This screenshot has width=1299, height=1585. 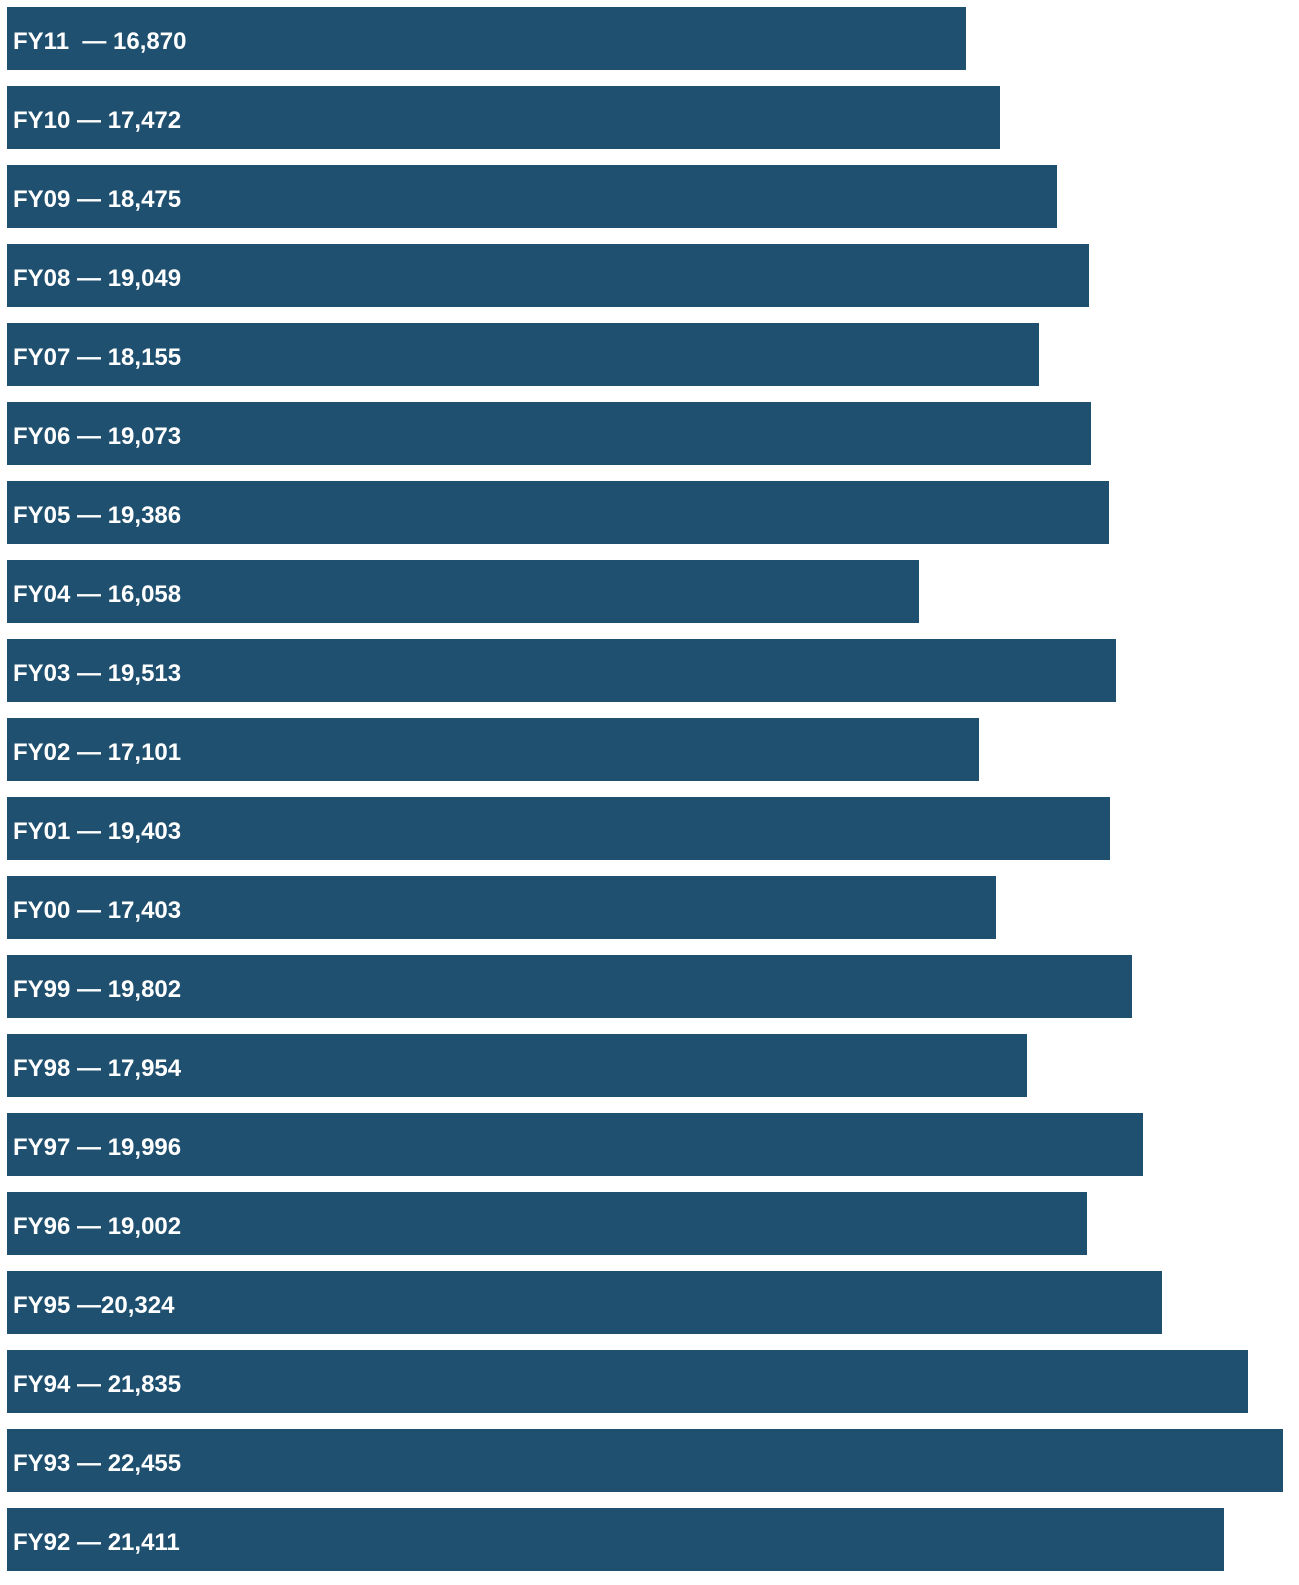 I want to click on bar-label-fy98: FY98 — 17,954, so click(x=97, y=1065).